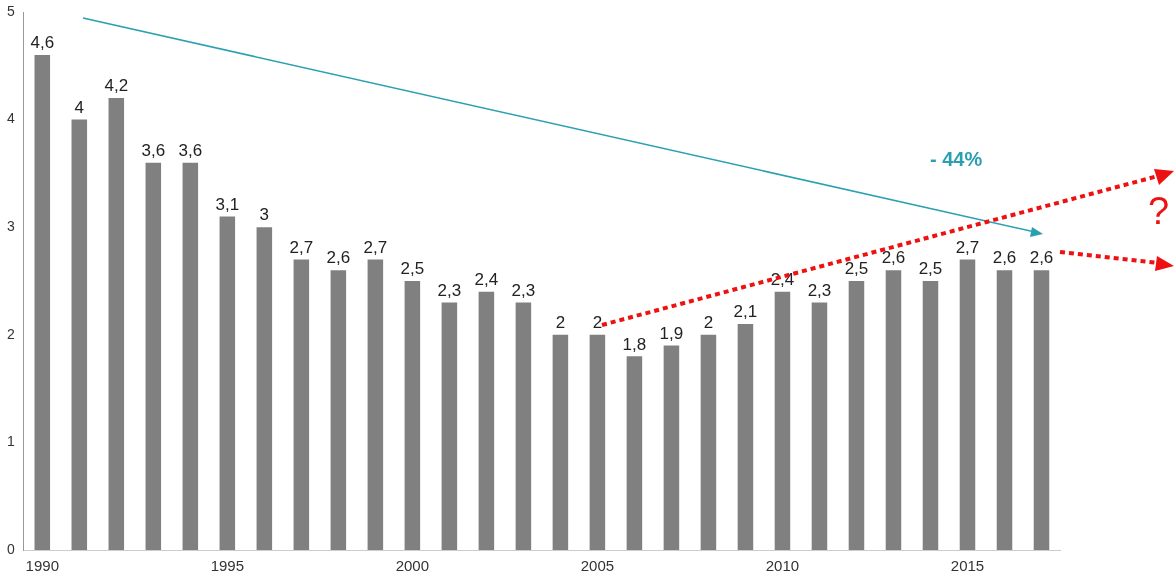 Image resolution: width=1175 pixels, height=584 pixels. Describe the element at coordinates (264, 215) in the screenshot. I see `data-label: 3` at that location.